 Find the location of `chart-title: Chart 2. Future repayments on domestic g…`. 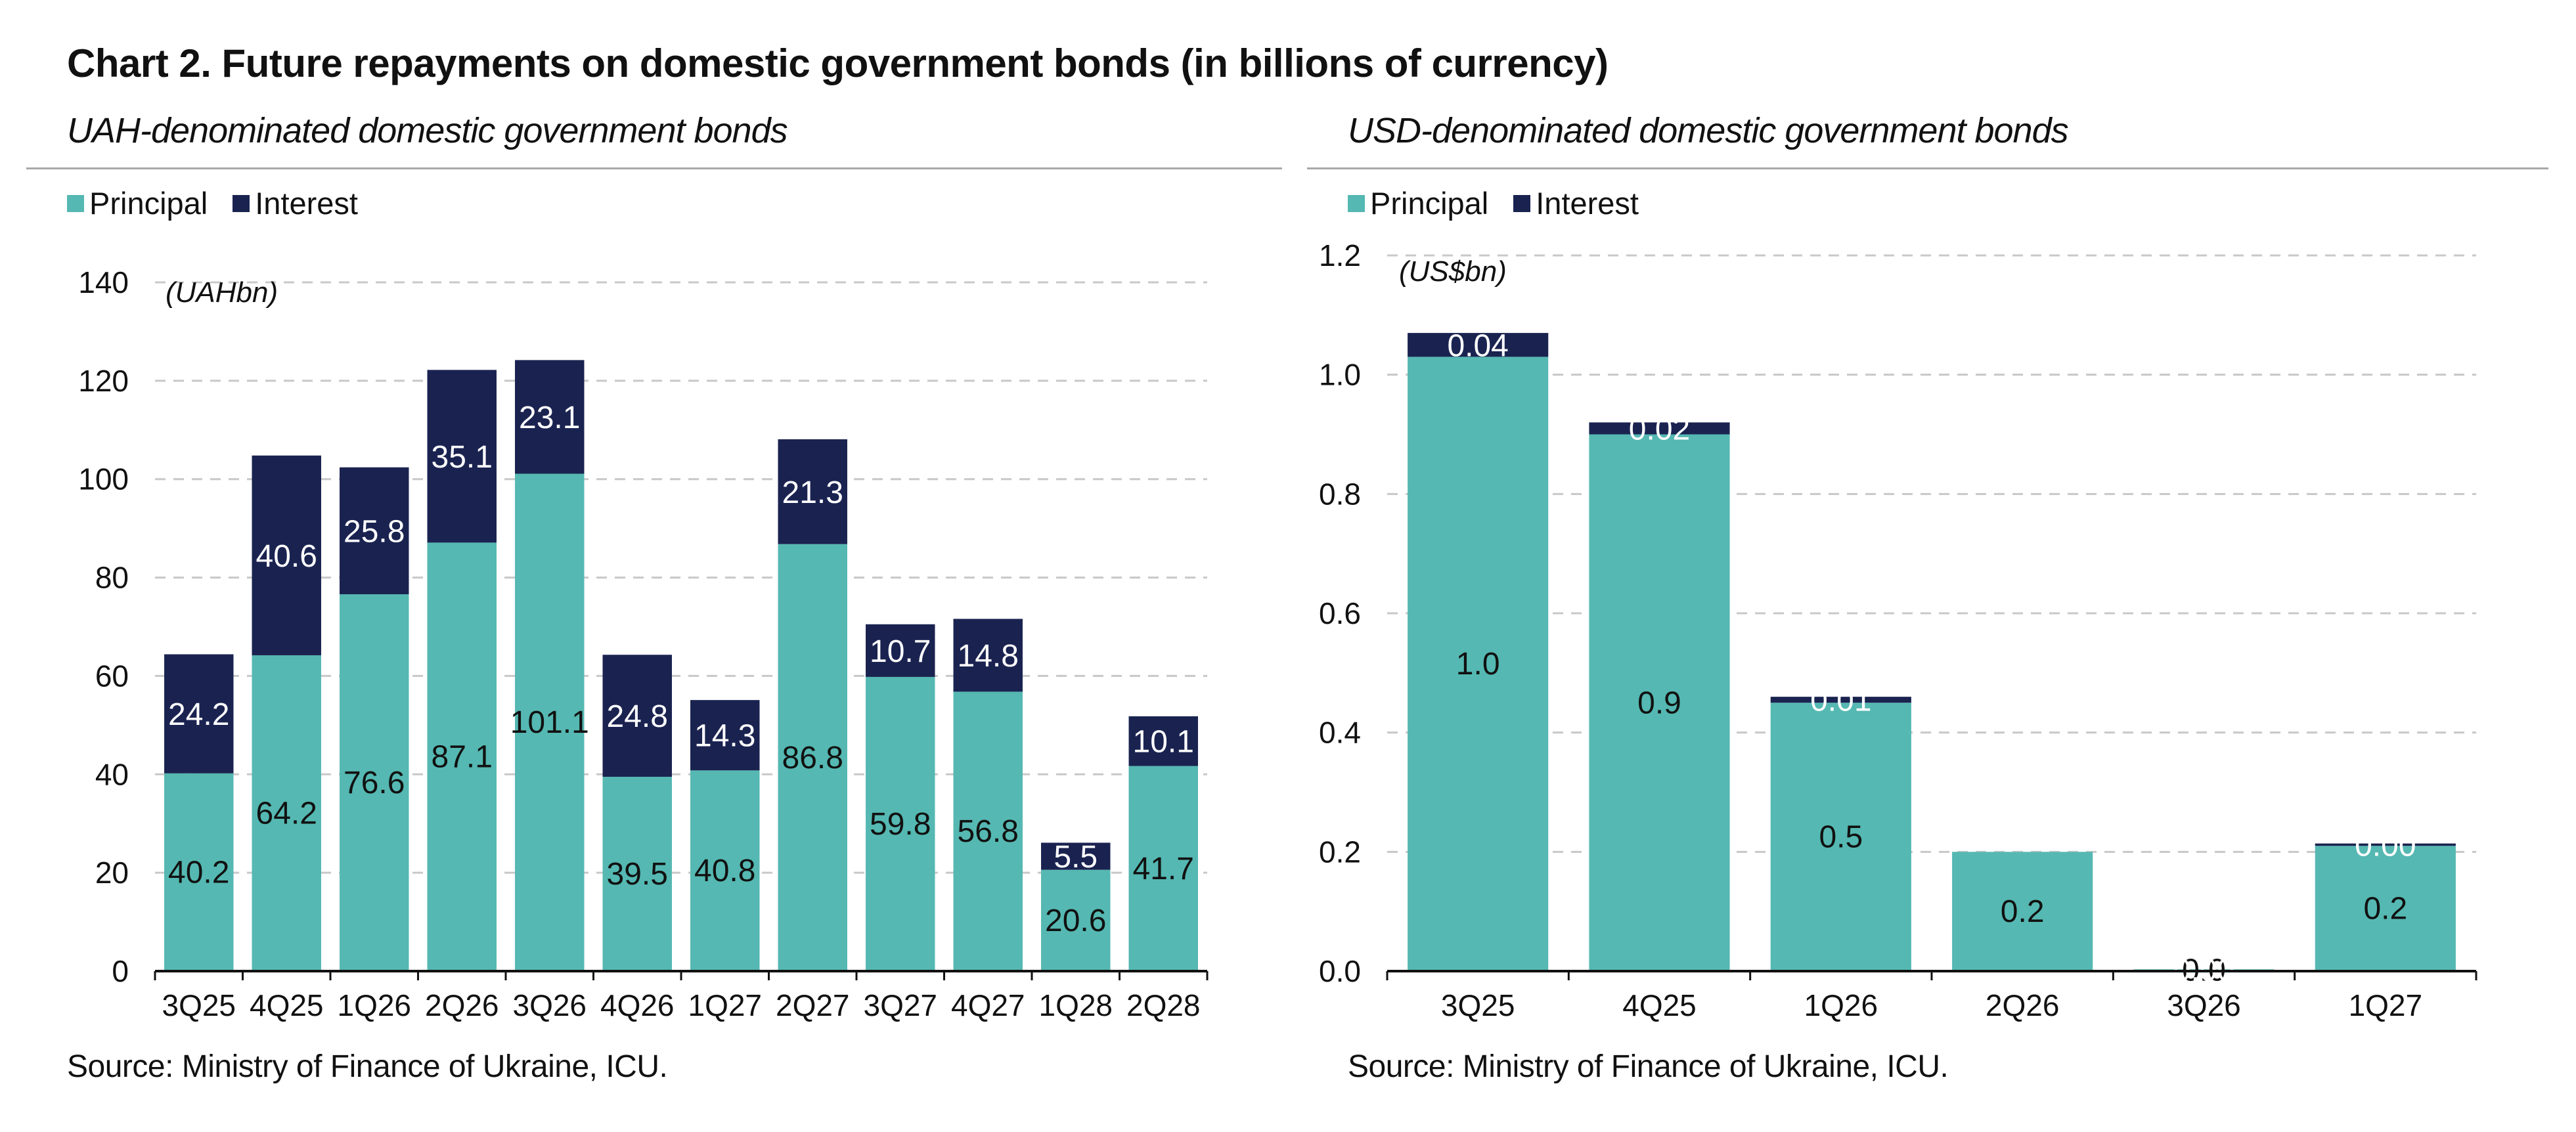

chart-title: Chart 2. Future repayments on domestic g… is located at coordinates (838, 63).